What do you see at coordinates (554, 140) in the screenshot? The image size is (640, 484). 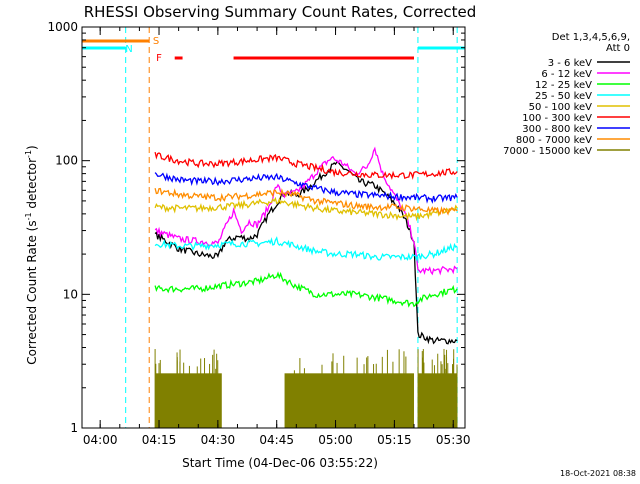 I see `legend-label: 800 - 7000 keV` at bounding box center [554, 140].